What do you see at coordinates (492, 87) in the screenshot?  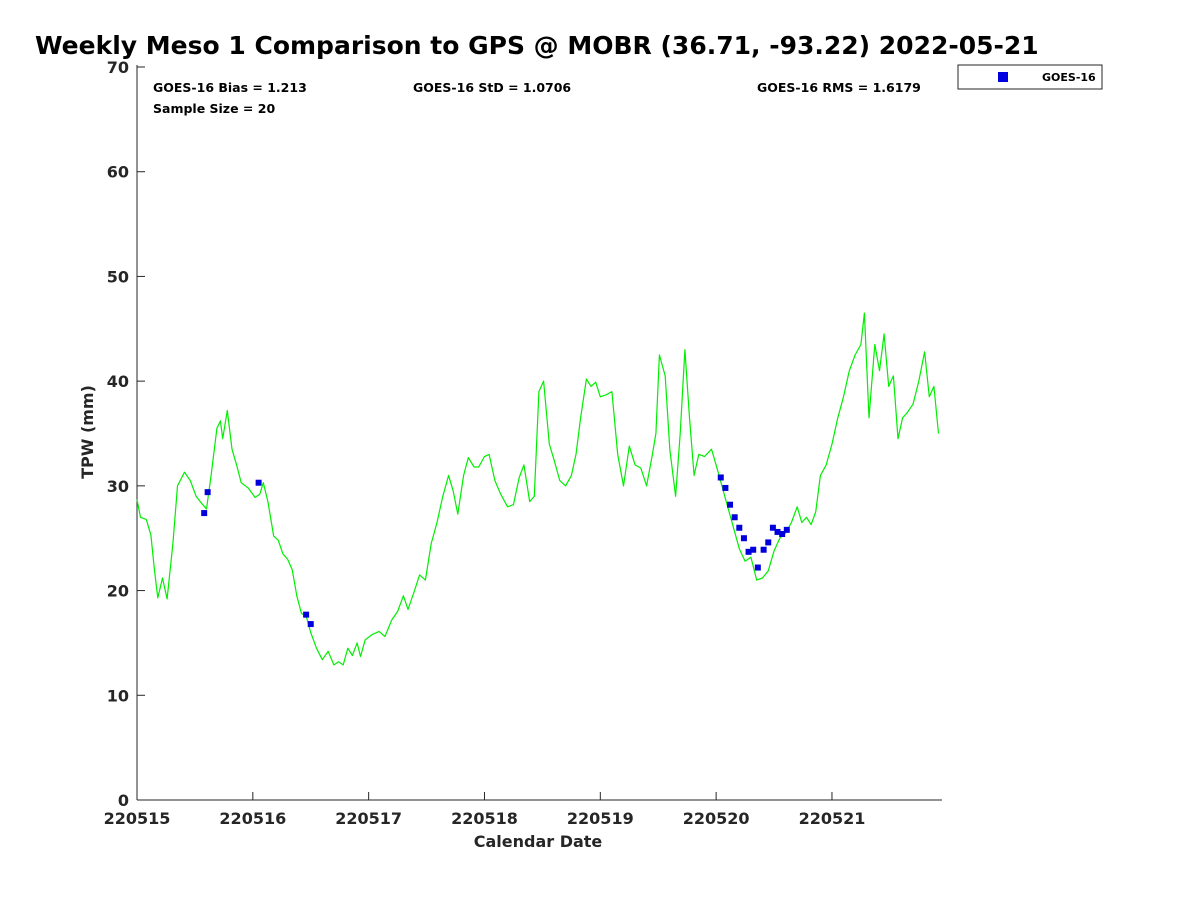 I see `stat-std: GOES-16 StD = 1.0706` at bounding box center [492, 87].